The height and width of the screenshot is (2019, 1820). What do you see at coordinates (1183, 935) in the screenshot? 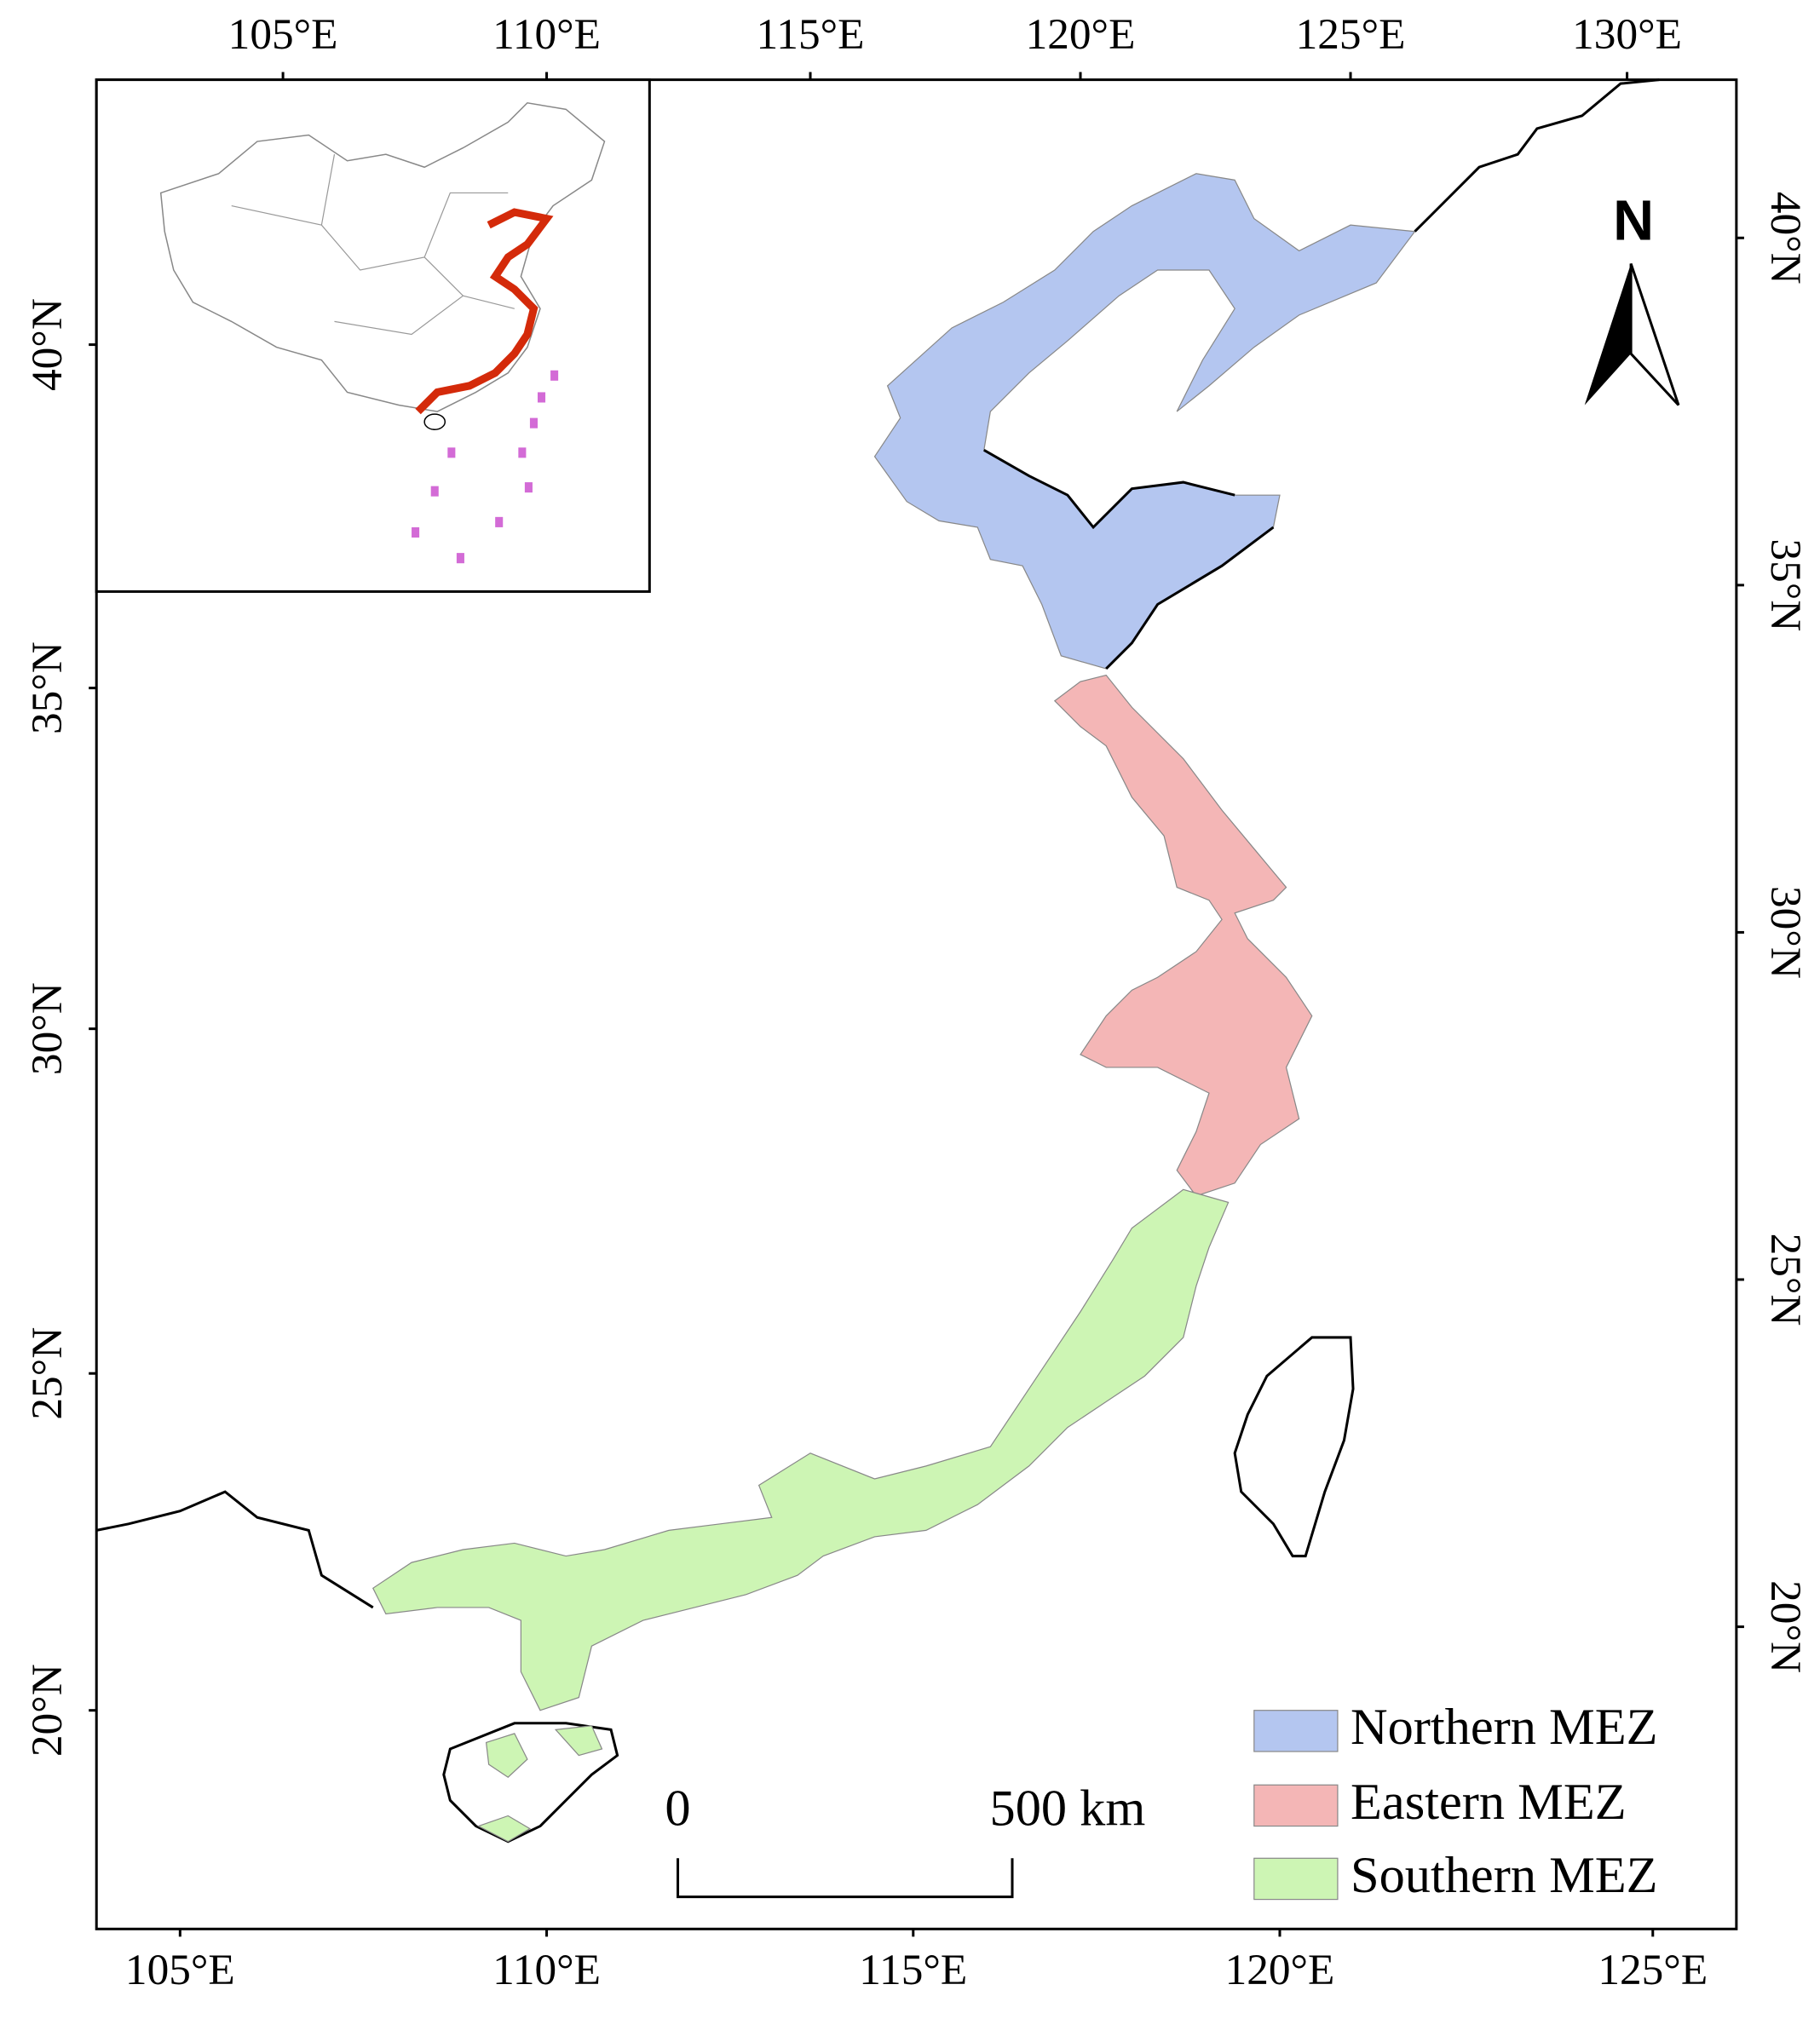
I see `eastern-region` at bounding box center [1183, 935].